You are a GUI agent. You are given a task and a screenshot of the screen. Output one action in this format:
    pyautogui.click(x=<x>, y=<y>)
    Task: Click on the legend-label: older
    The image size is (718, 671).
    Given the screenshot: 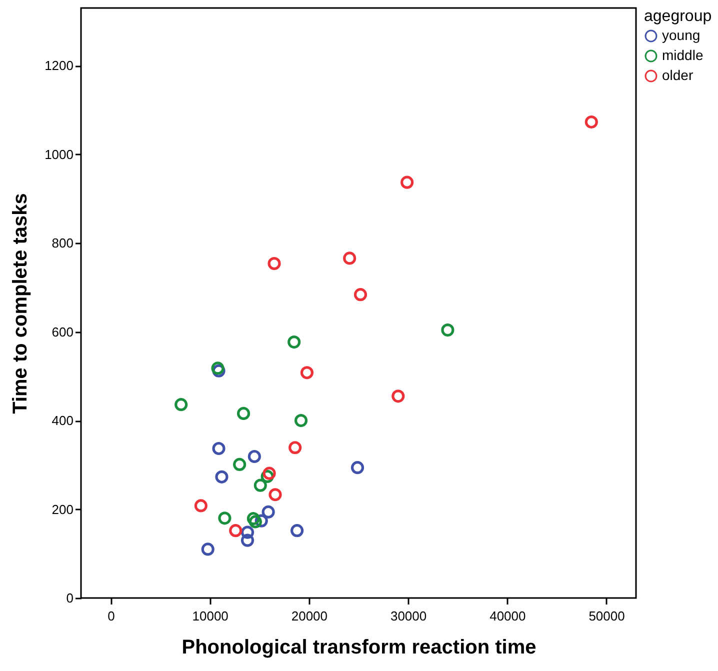 What is the action you would take?
    pyautogui.click(x=678, y=75)
    